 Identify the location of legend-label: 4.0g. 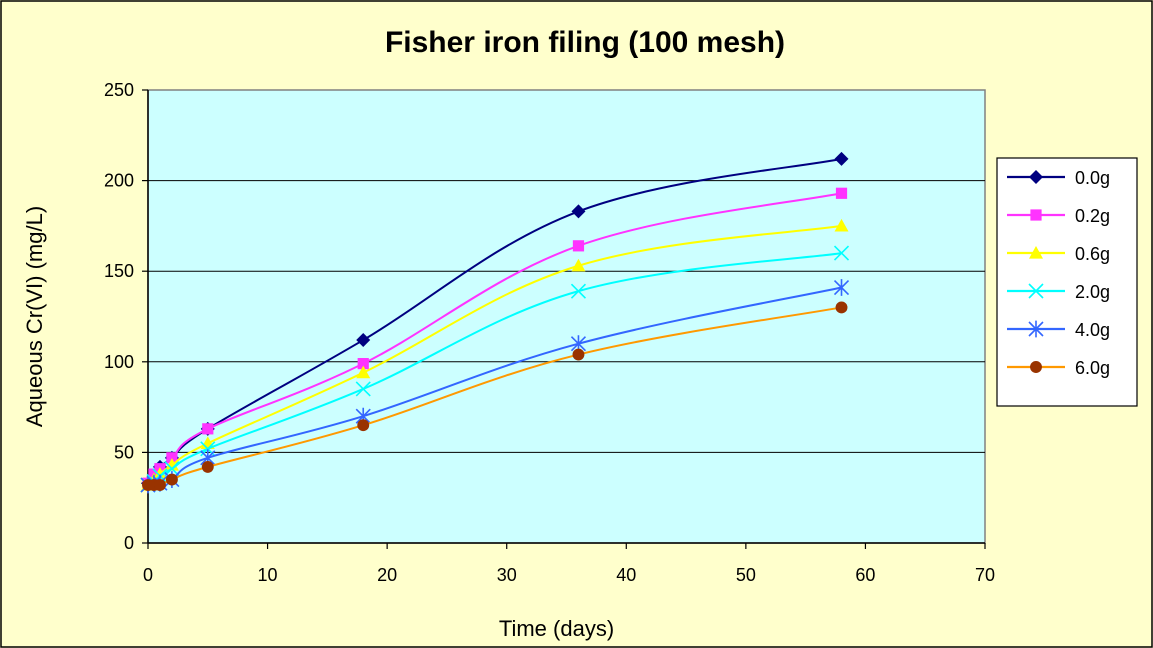
(1092, 330).